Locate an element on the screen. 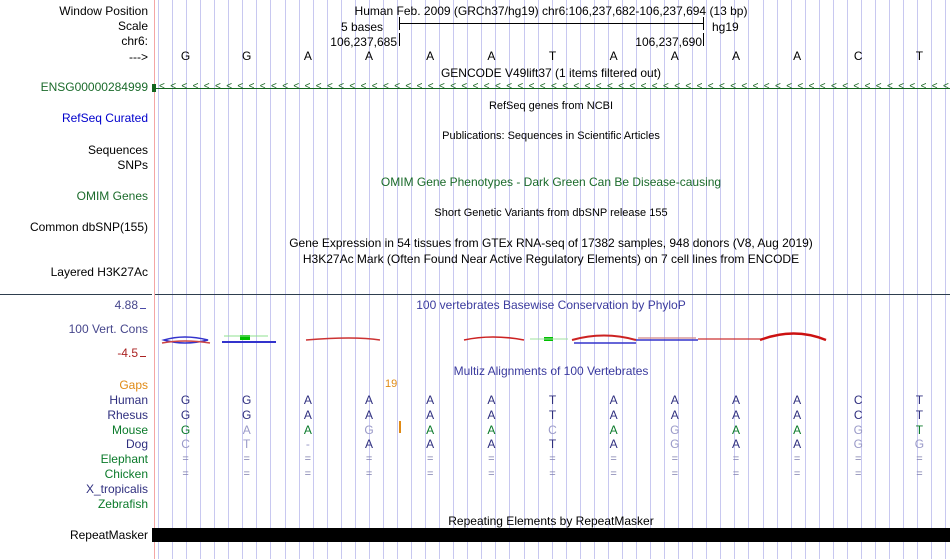 The width and height of the screenshot is (950, 559). species-label-mouse: Mouse is located at coordinates (129, 429).